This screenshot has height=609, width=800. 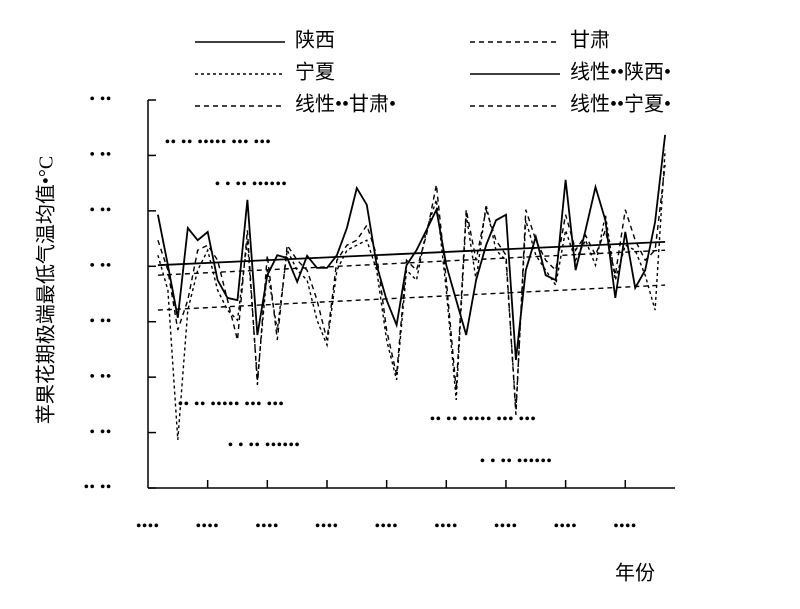 I want to click on legend-label: 甘肃, so click(x=590, y=40).